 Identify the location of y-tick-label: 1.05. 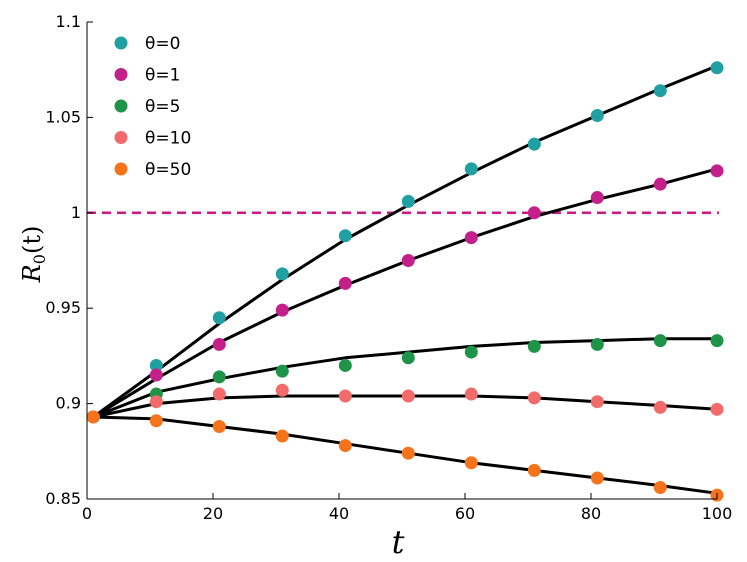
(63, 116).